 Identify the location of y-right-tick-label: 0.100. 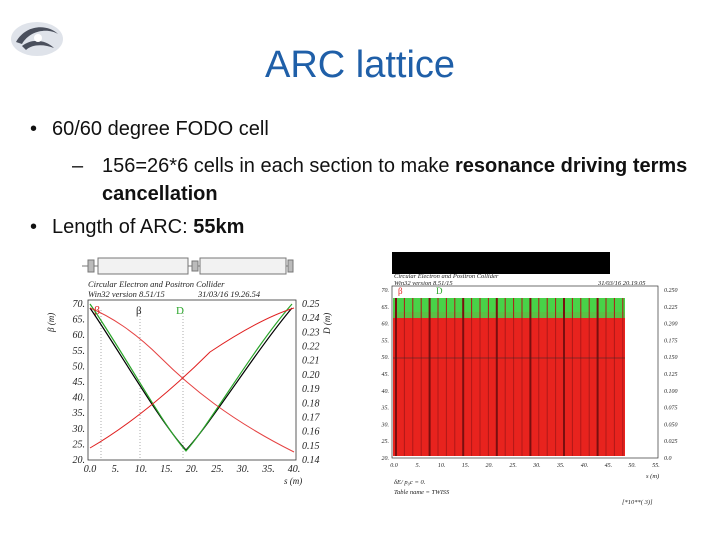
(671, 392).